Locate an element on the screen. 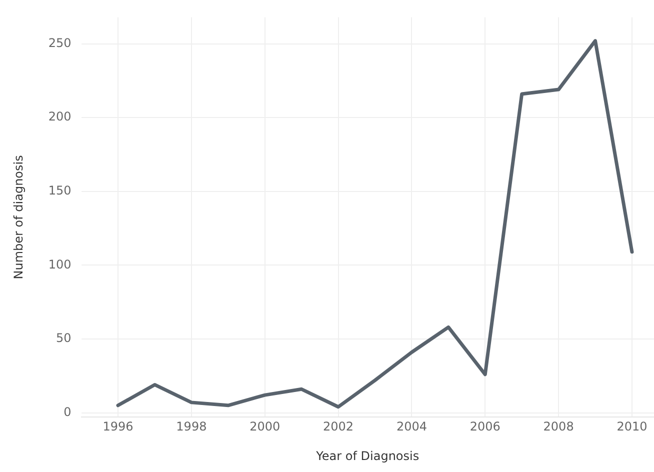 The image size is (654, 472). y-axis-title: Number of diagnosis is located at coordinates (18, 217).